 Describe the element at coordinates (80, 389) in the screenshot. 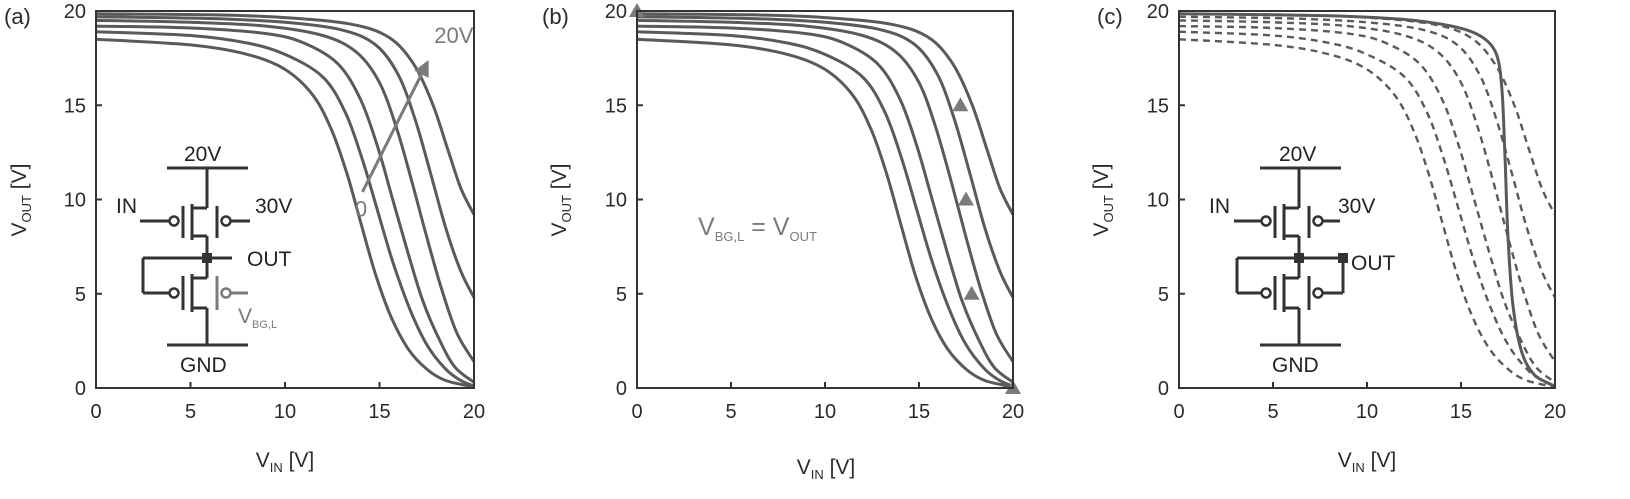

I see `panel-a-y-tick-label: 0` at that location.